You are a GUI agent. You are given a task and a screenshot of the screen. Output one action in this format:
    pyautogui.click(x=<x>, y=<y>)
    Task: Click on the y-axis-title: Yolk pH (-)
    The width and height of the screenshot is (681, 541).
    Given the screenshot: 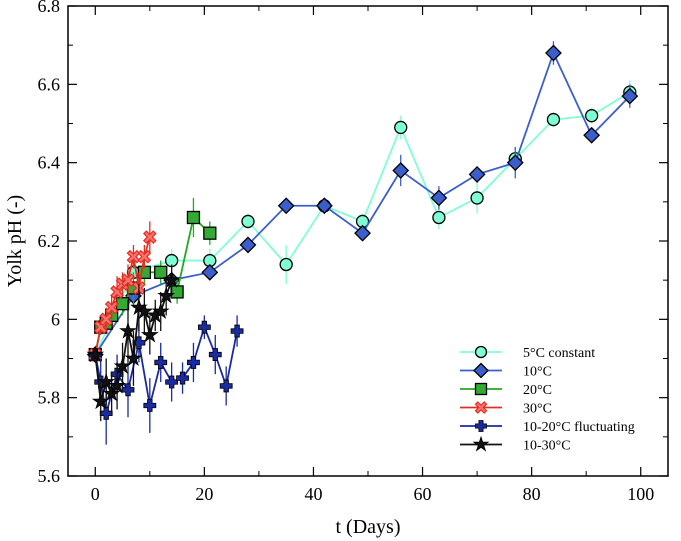 What is the action you would take?
    pyautogui.click(x=15, y=241)
    